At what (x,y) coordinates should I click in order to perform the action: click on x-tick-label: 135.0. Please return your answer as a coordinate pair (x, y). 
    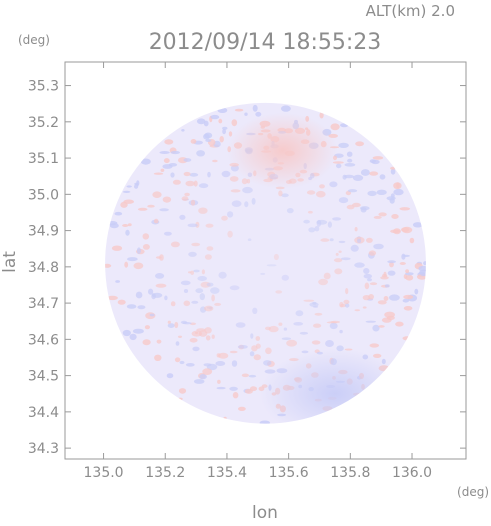
    Looking at the image, I should click on (104, 473).